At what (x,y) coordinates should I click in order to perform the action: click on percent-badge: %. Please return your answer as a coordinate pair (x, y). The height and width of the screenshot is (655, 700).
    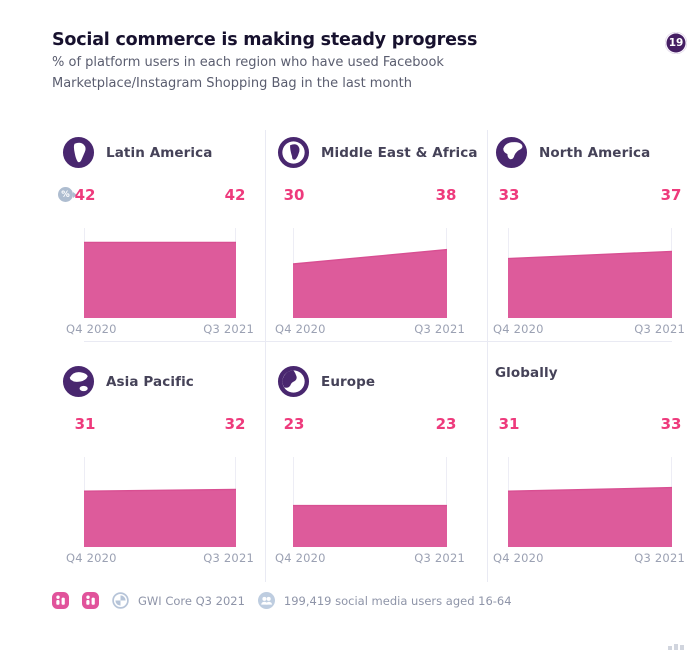
    Looking at the image, I should click on (67, 194).